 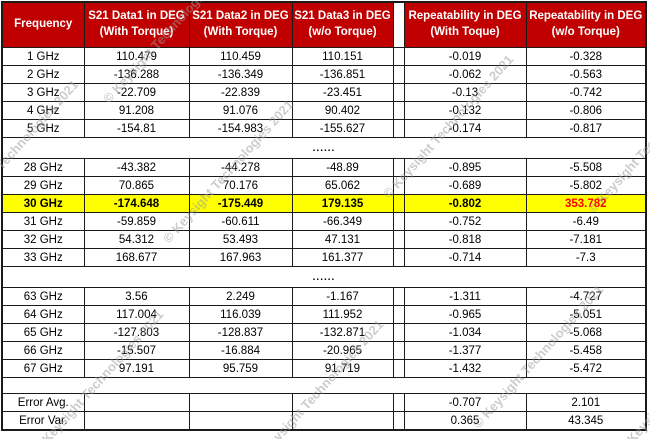 I want to click on value-cell: -1.311, so click(x=465, y=296).